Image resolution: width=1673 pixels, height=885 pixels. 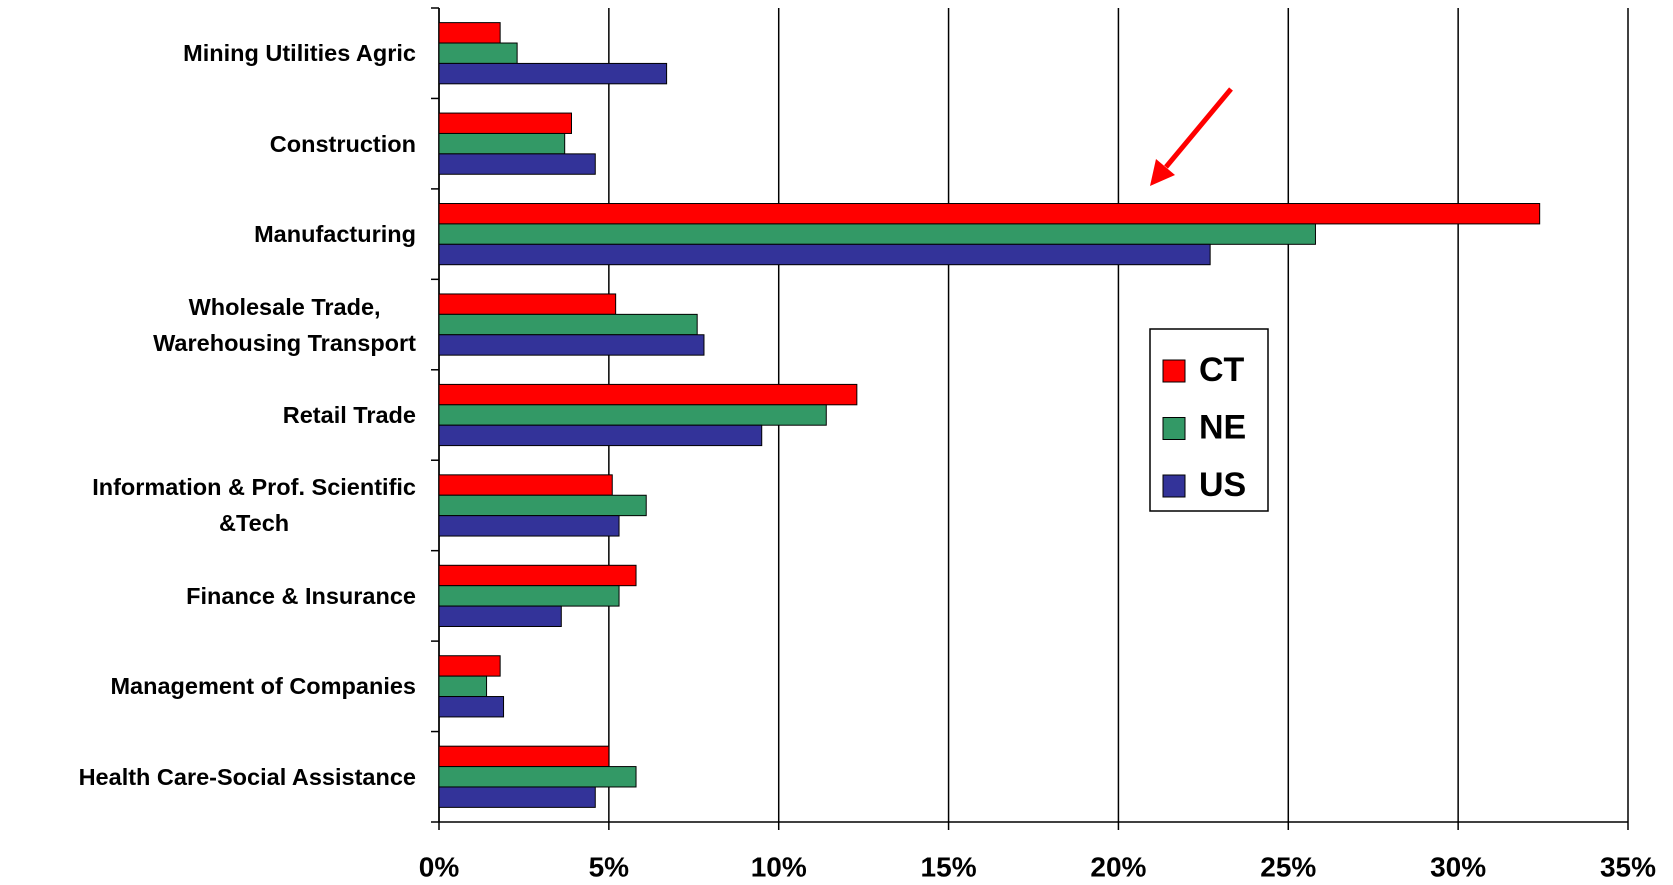 I want to click on x-tick-label: 25%, so click(x=1288, y=866).